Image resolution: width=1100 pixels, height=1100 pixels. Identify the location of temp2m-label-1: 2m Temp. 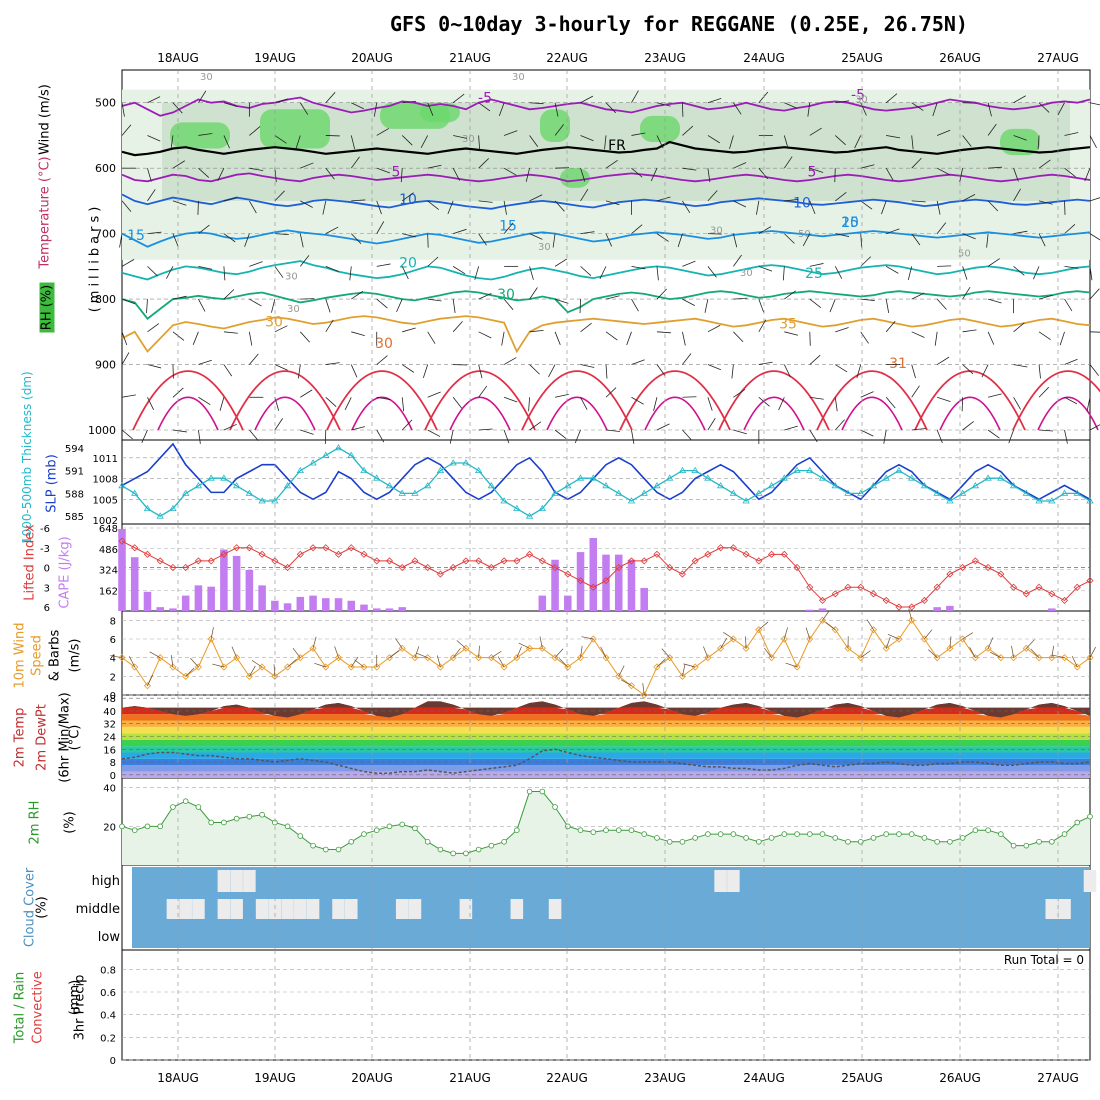
(20, 737).